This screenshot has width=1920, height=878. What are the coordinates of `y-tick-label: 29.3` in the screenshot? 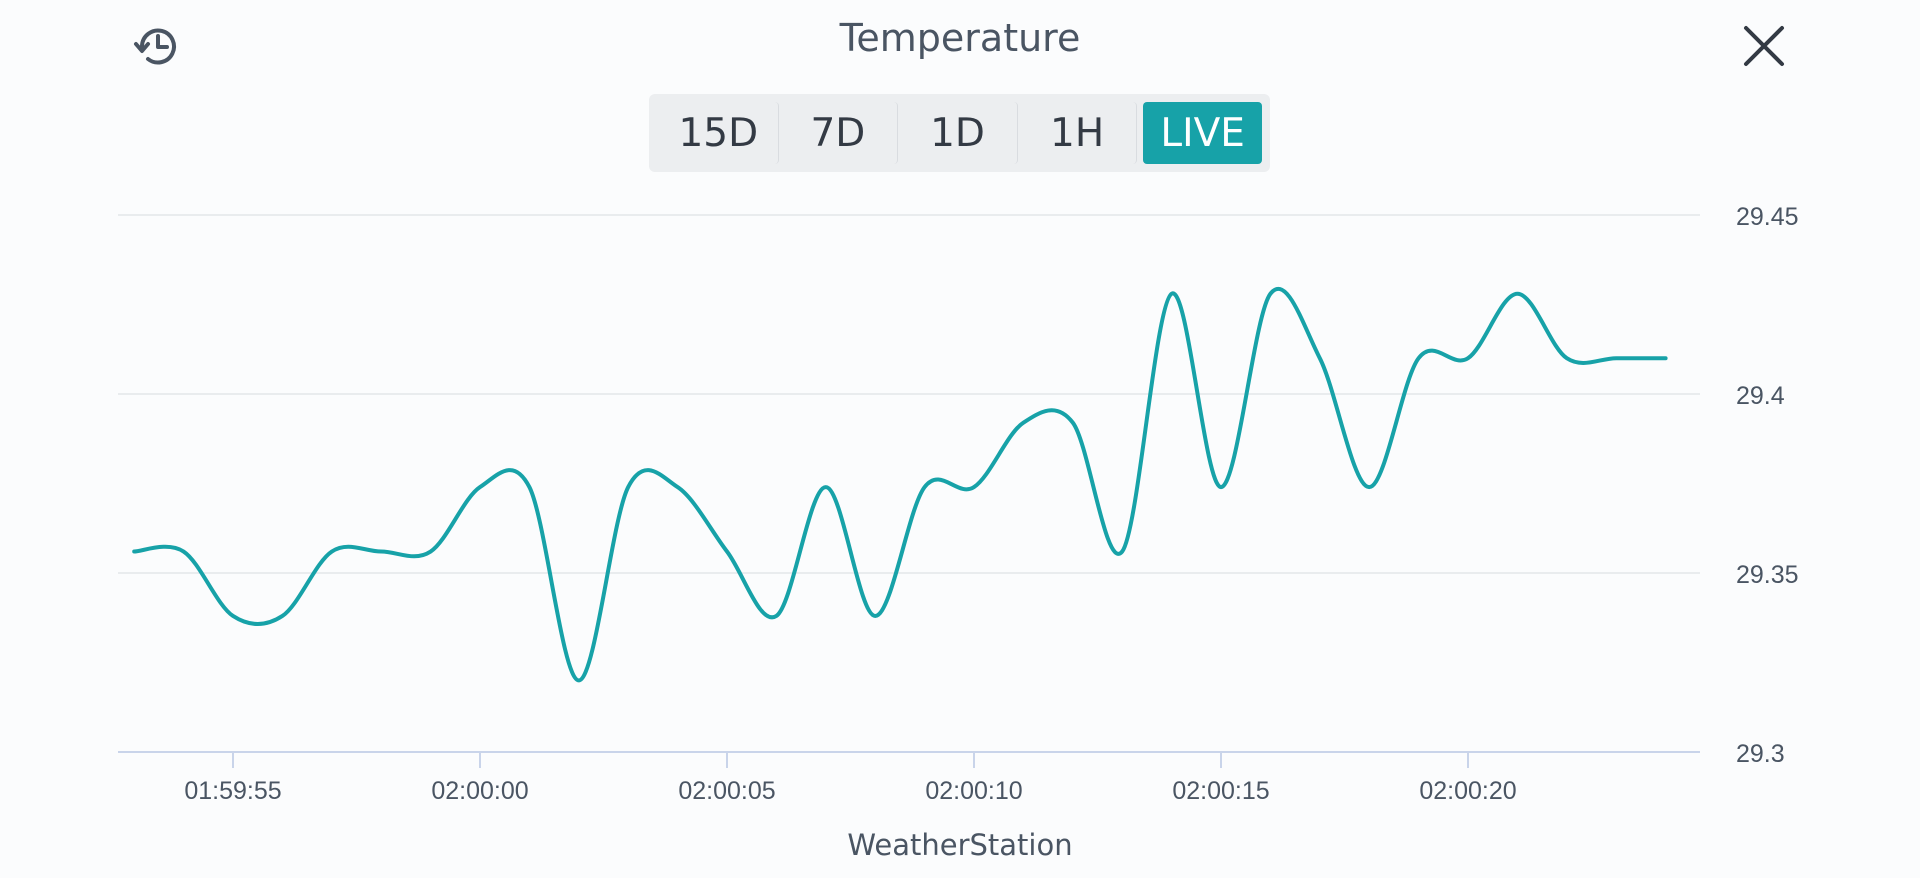 It's located at (1760, 754).